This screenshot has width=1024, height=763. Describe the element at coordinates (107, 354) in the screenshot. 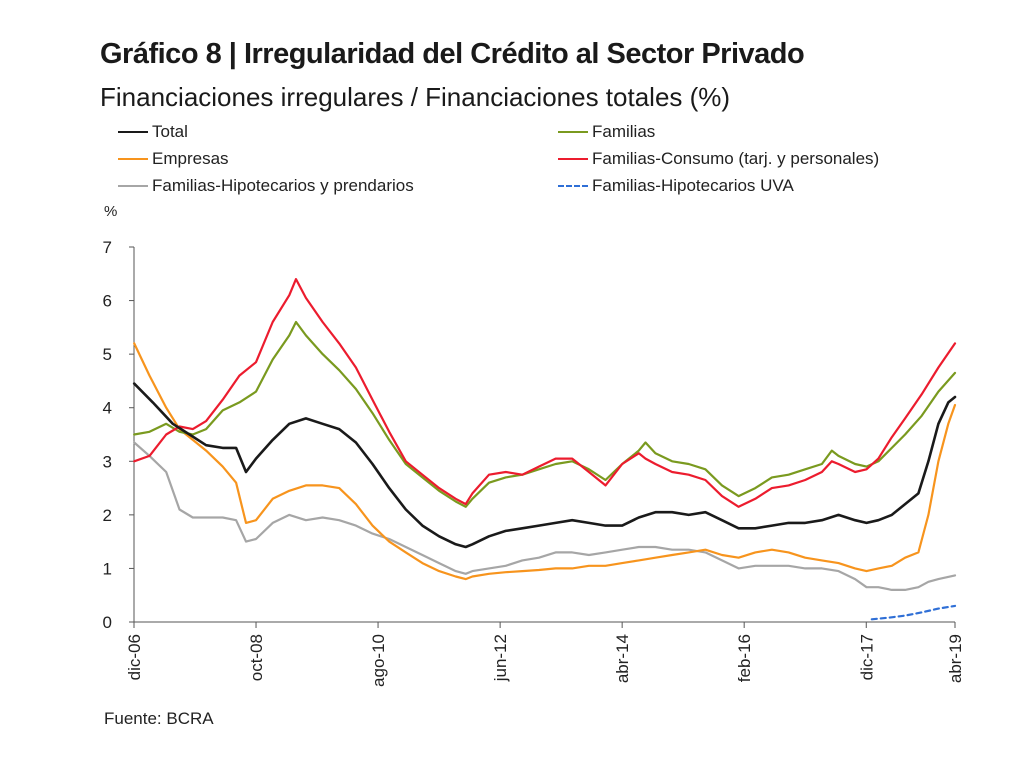

I see `y-tick-label: 5` at that location.